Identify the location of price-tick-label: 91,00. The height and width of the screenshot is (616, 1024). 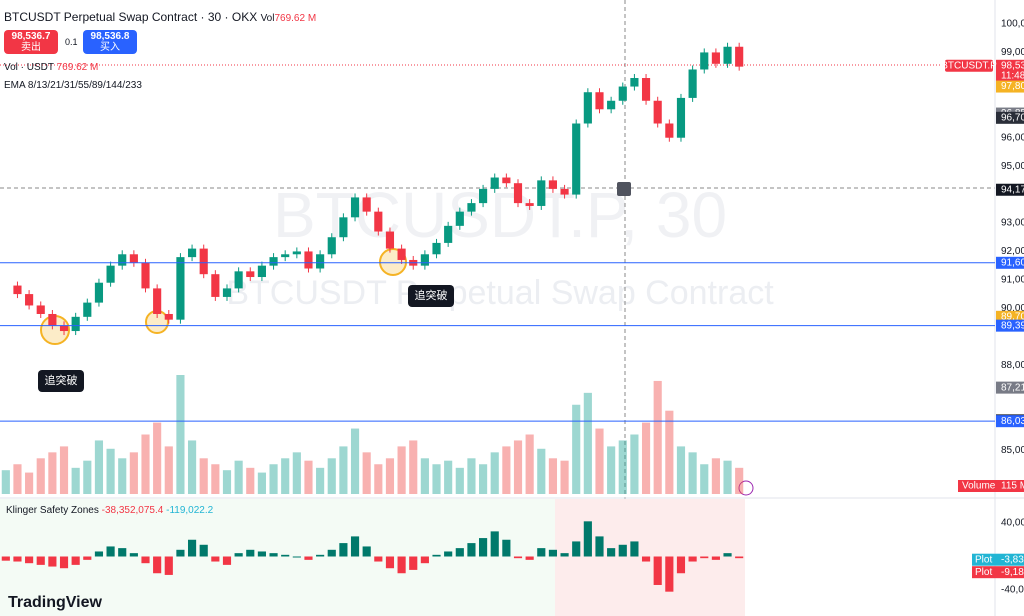
(1012, 280).